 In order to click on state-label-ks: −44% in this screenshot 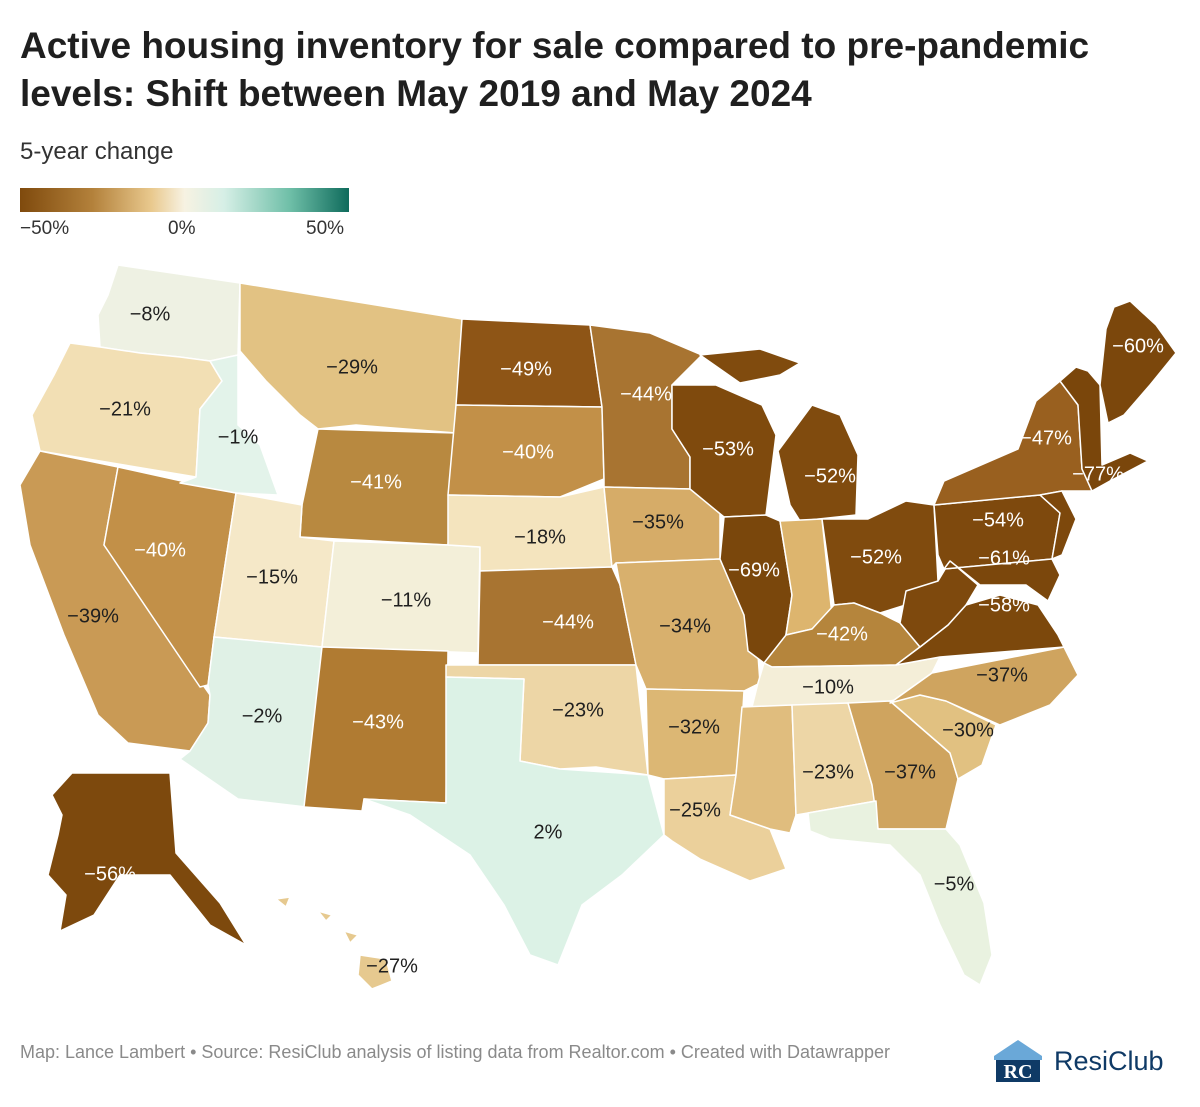, I will do `click(568, 622)`.